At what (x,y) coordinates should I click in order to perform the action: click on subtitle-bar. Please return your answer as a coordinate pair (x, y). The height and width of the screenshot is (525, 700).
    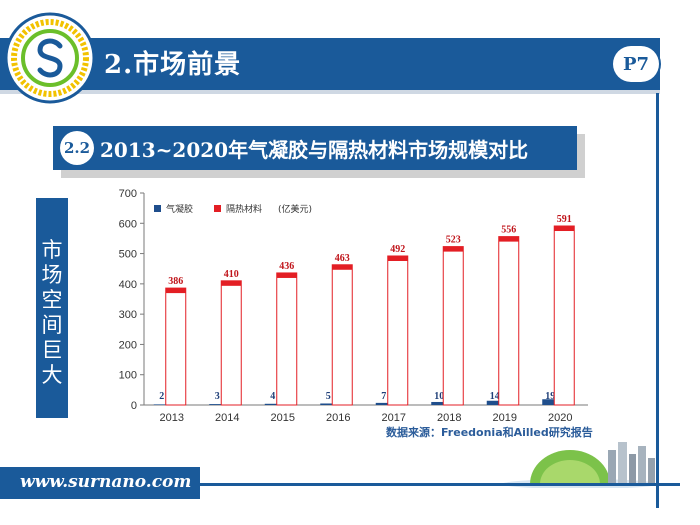
    Looking at the image, I should click on (315, 148).